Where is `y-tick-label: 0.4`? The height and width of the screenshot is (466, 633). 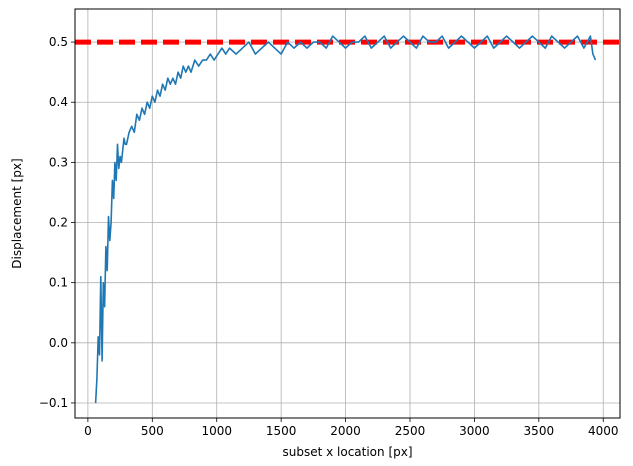
y-tick-label: 0.4 is located at coordinates (58, 102).